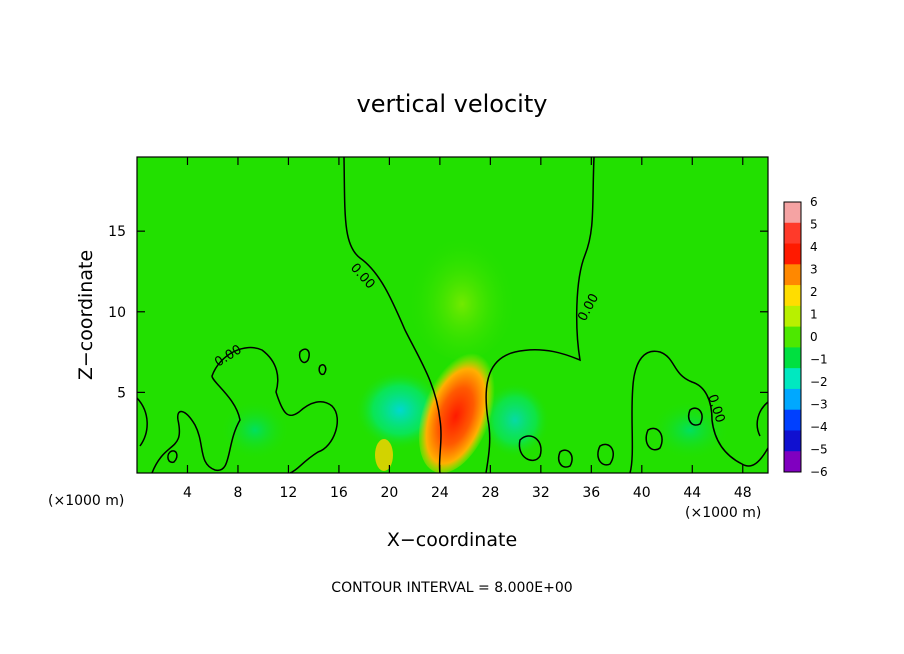 The width and height of the screenshot is (904, 654). Describe the element at coordinates (384, 455) in the screenshot. I see `updraft-left-small` at that location.